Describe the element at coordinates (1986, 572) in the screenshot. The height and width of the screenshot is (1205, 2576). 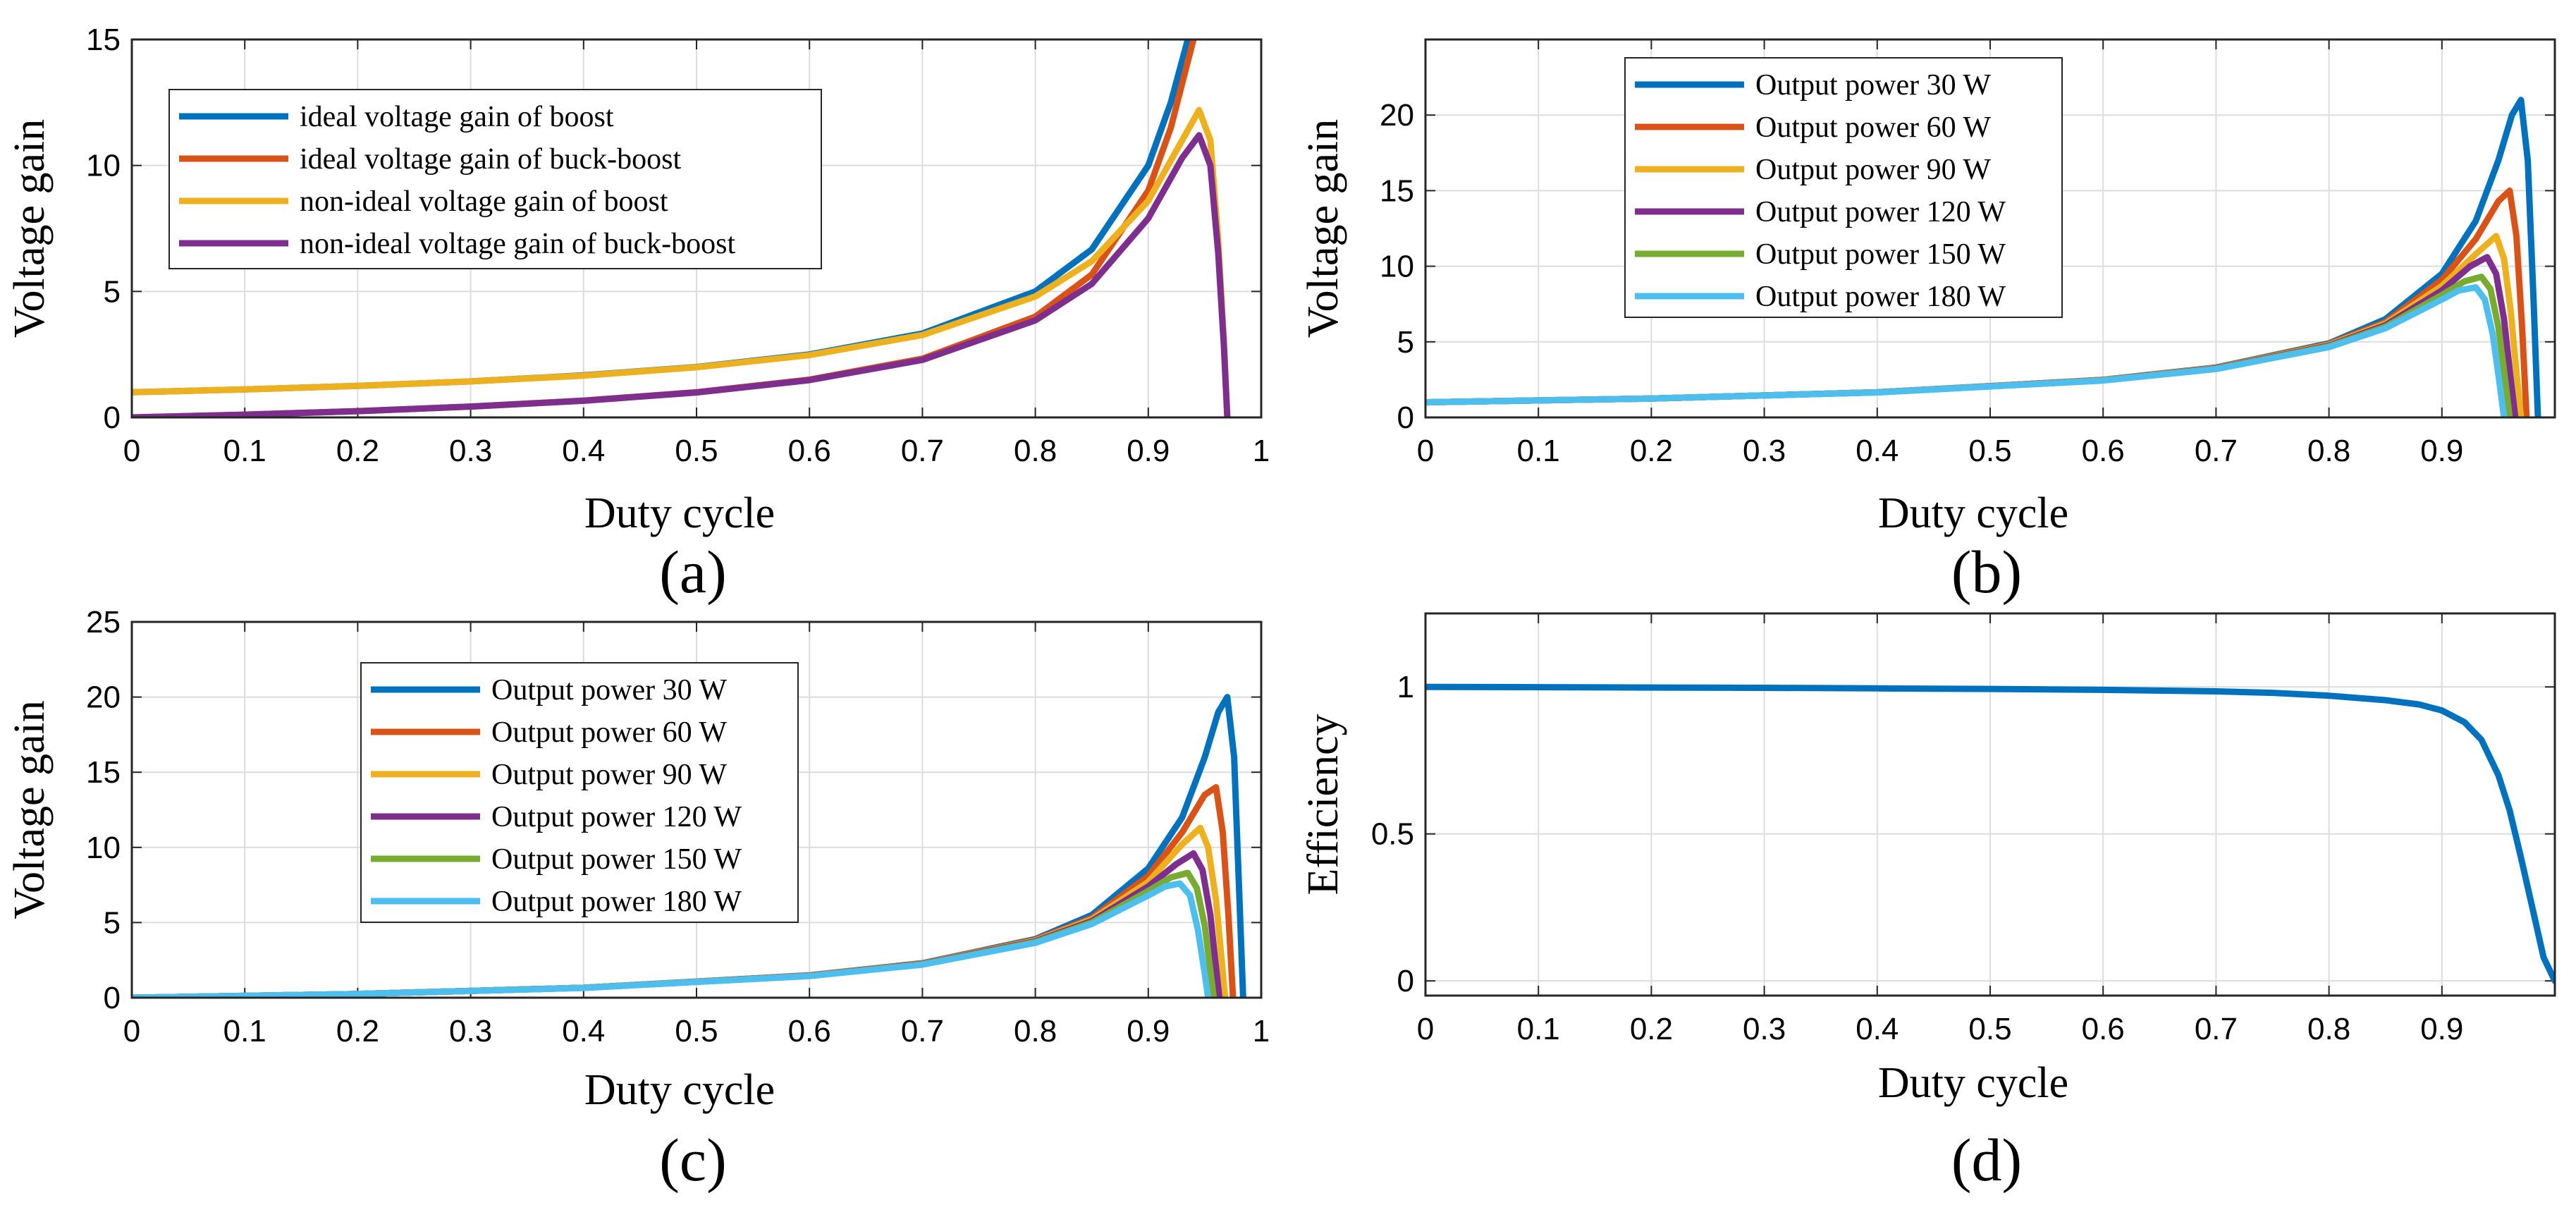
I see `panel-caption: (b)` at that location.